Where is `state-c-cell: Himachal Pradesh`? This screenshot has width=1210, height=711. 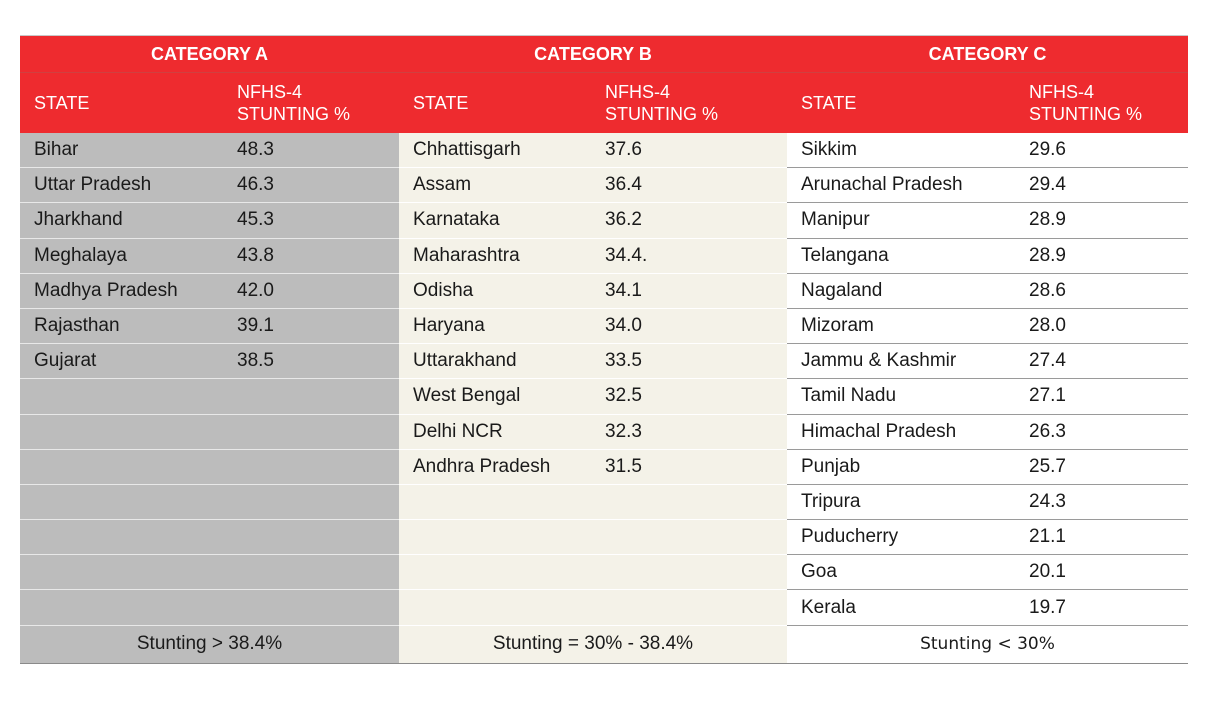 state-c-cell: Himachal Pradesh is located at coordinates (901, 432).